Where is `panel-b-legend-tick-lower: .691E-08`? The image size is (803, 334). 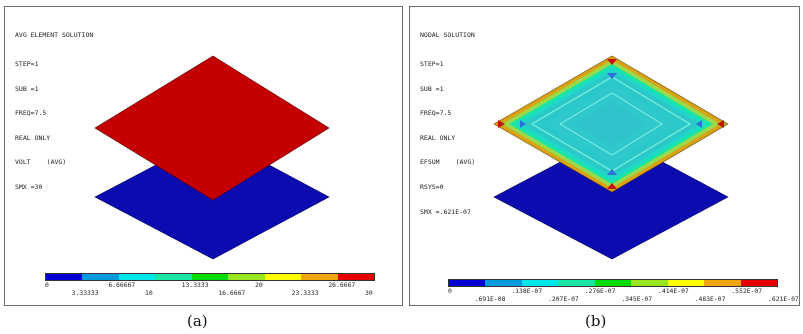 panel-b-legend-tick-lower: .691E-08 is located at coordinates (490, 299).